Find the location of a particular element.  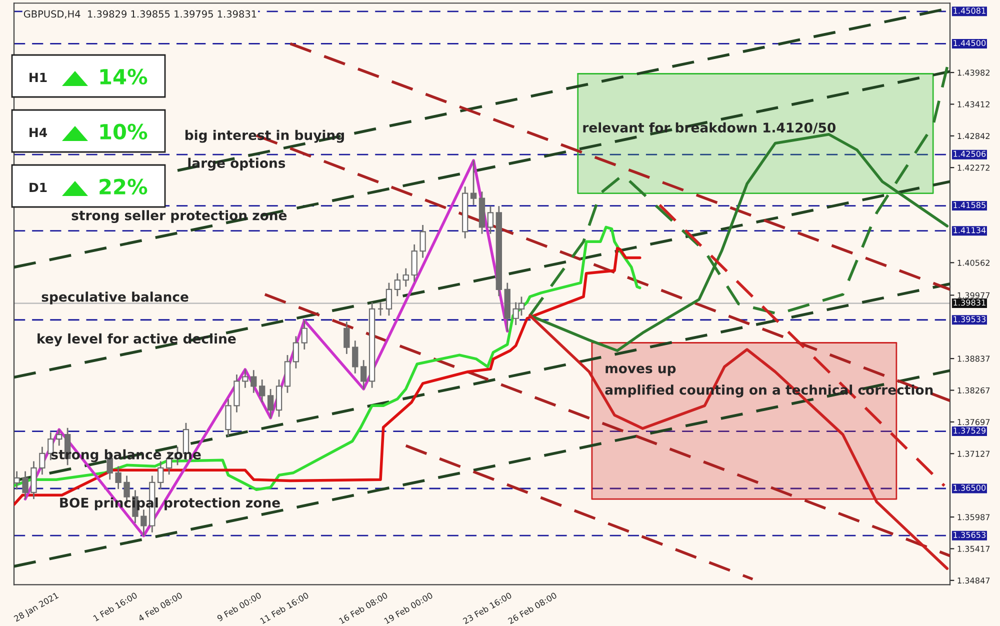

annotation: 10% is located at coordinates (124, 132).